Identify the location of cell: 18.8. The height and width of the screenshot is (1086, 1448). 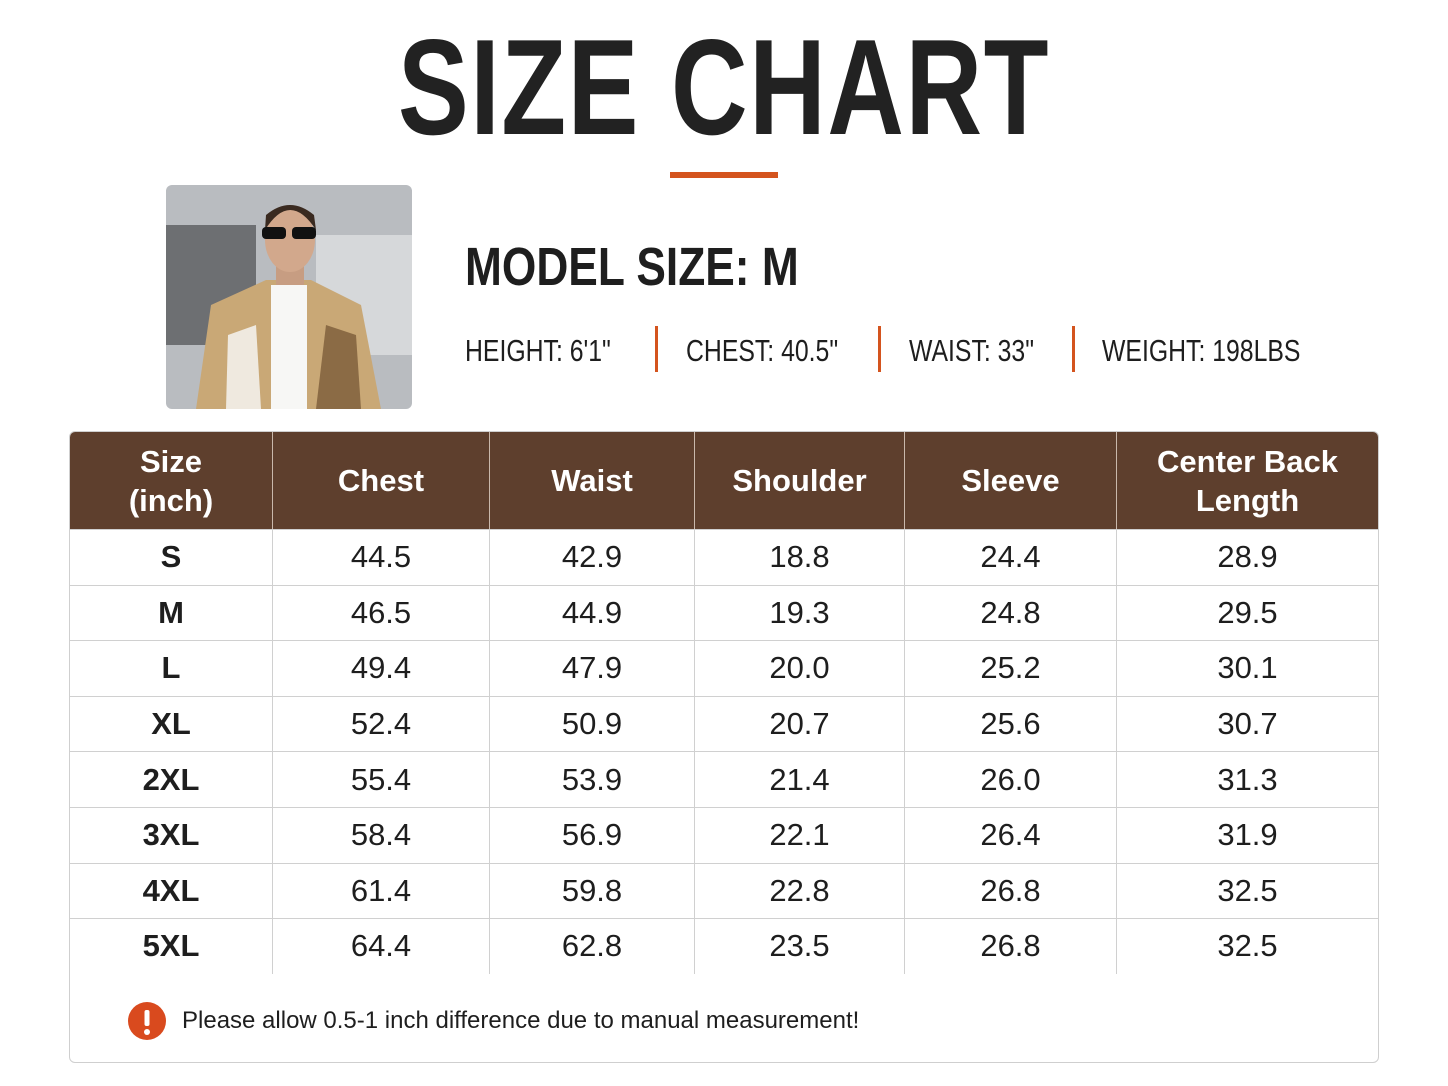
(799, 557).